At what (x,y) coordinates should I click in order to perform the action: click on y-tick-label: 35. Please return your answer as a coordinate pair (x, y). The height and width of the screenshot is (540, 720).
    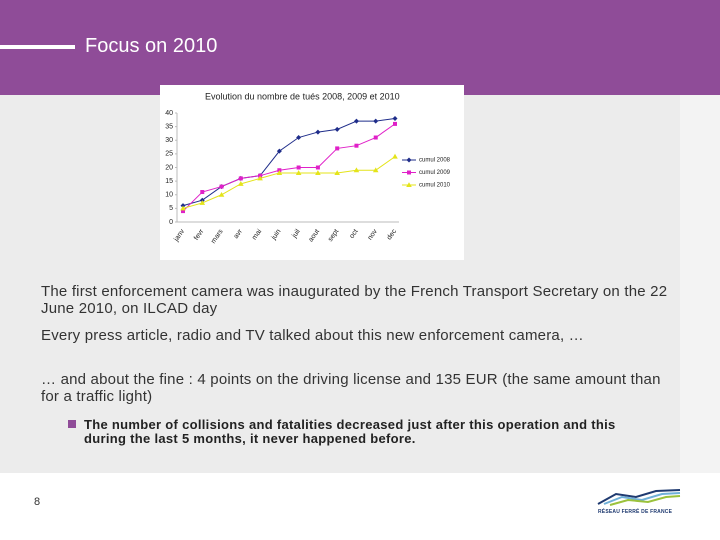
    Looking at the image, I should click on (169, 126).